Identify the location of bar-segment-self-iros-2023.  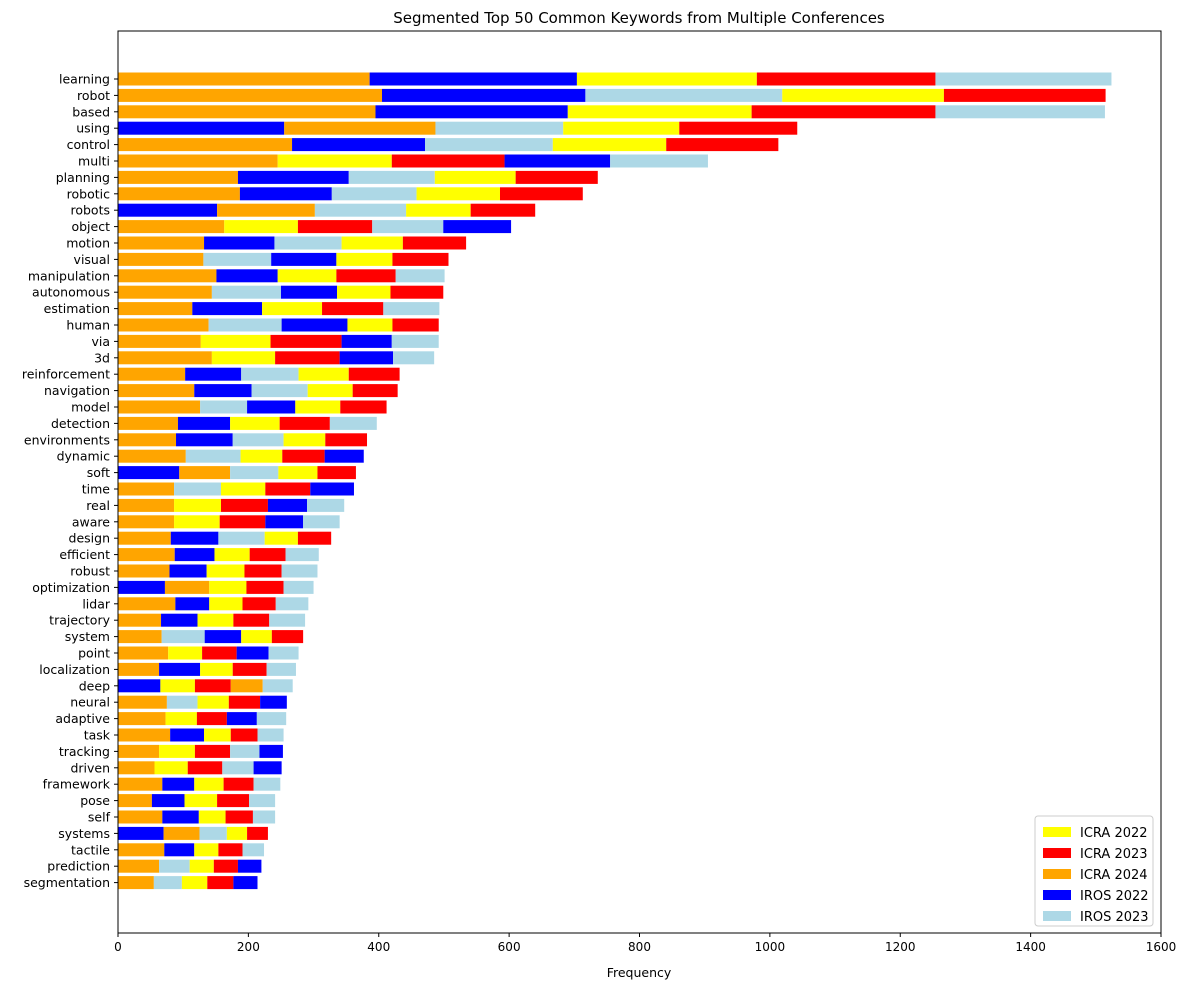
(264, 817).